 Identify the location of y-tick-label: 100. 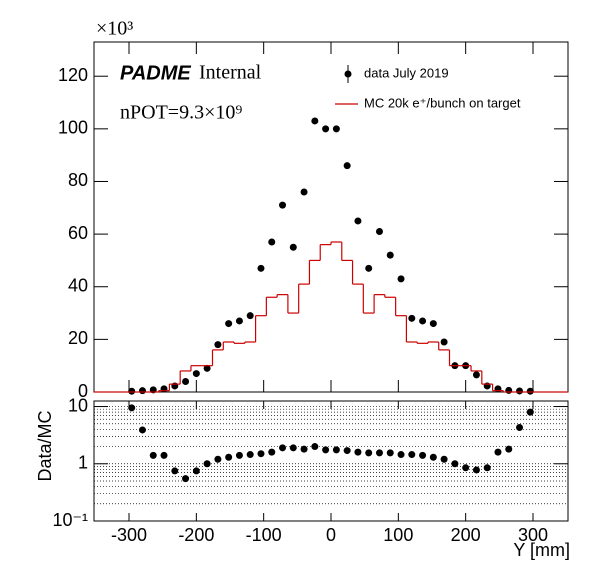
(73, 128).